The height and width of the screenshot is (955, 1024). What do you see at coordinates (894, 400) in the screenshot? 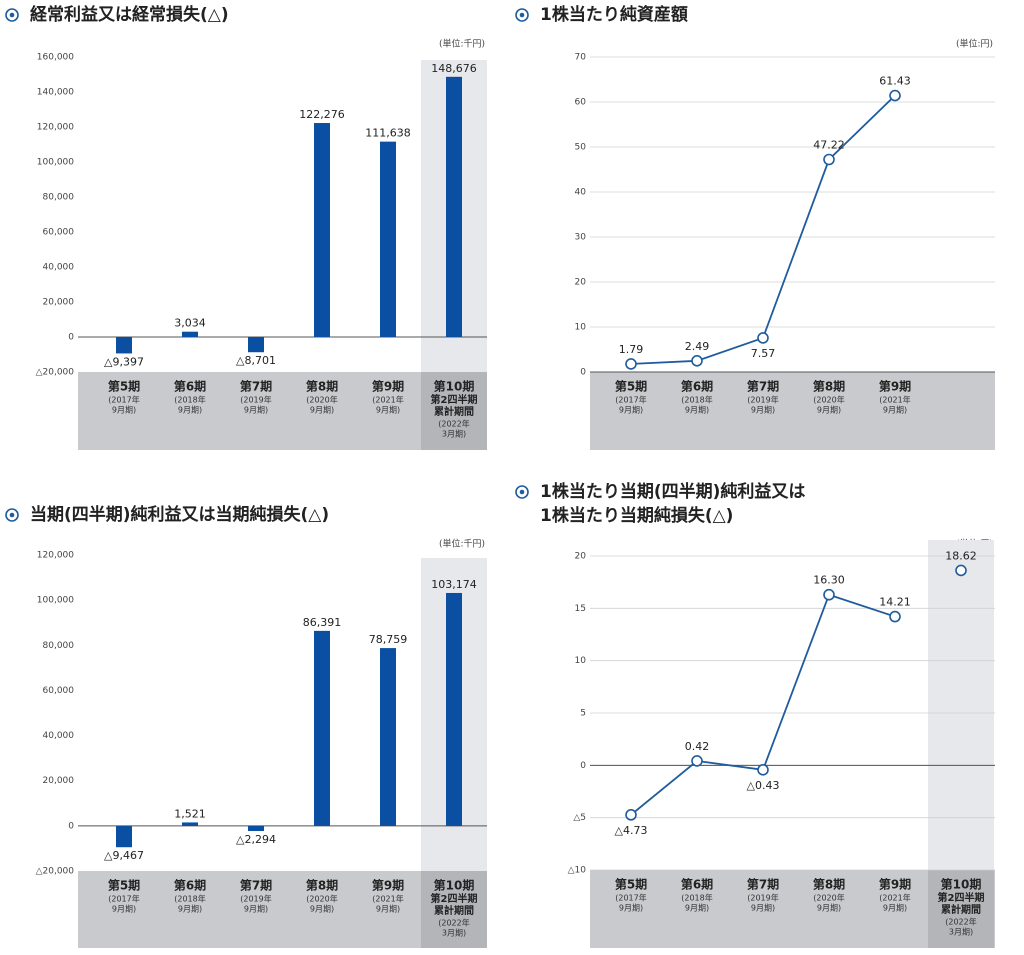
I see `category-detail: (2021年` at bounding box center [894, 400].